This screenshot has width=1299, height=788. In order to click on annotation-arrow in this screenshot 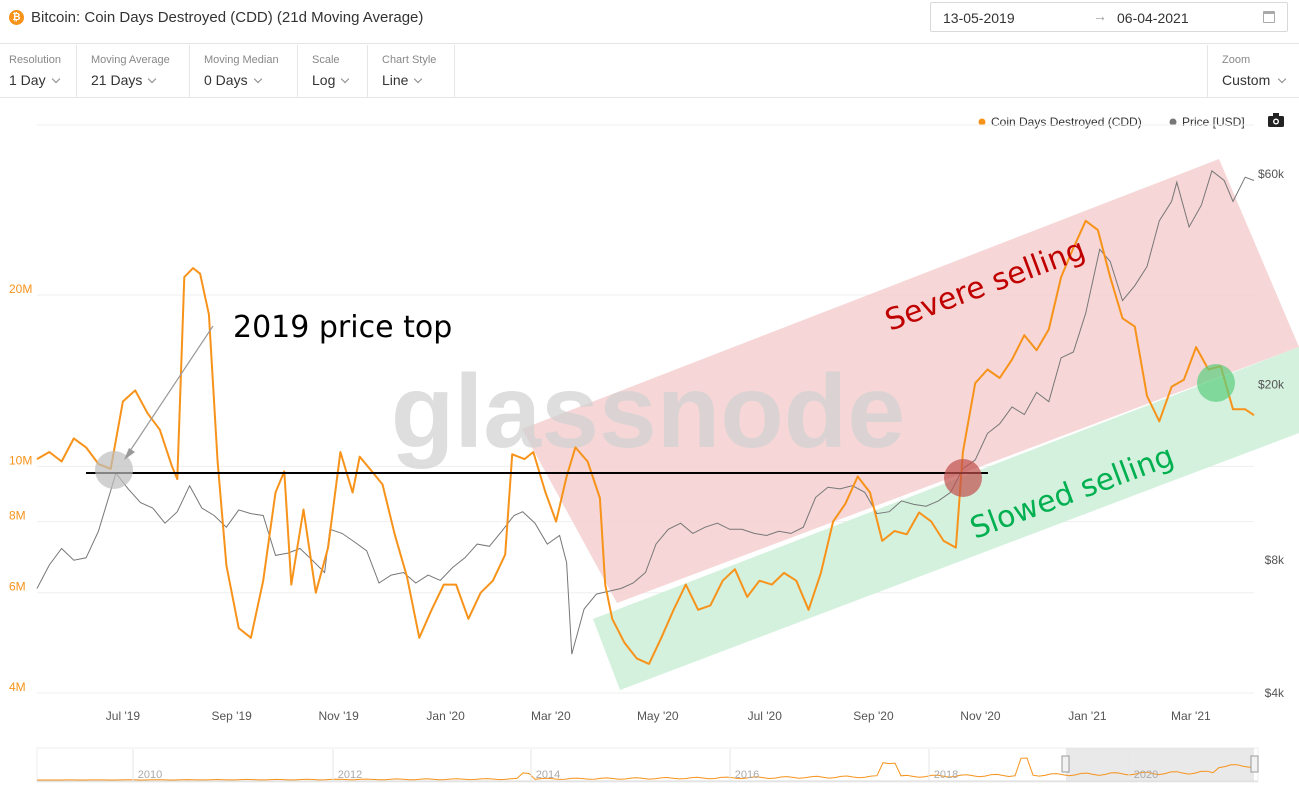, I will do `click(170, 390)`.